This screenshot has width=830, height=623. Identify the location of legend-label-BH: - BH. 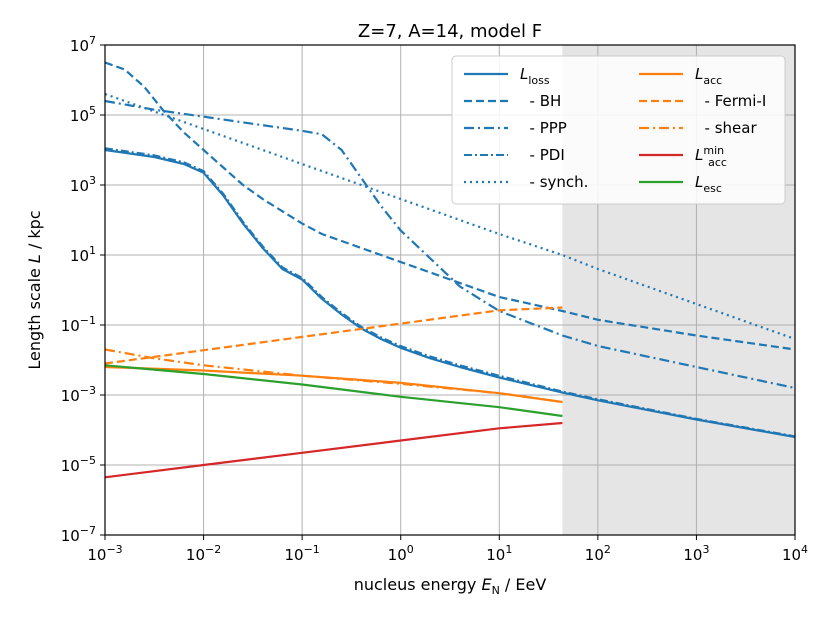
(540, 101).